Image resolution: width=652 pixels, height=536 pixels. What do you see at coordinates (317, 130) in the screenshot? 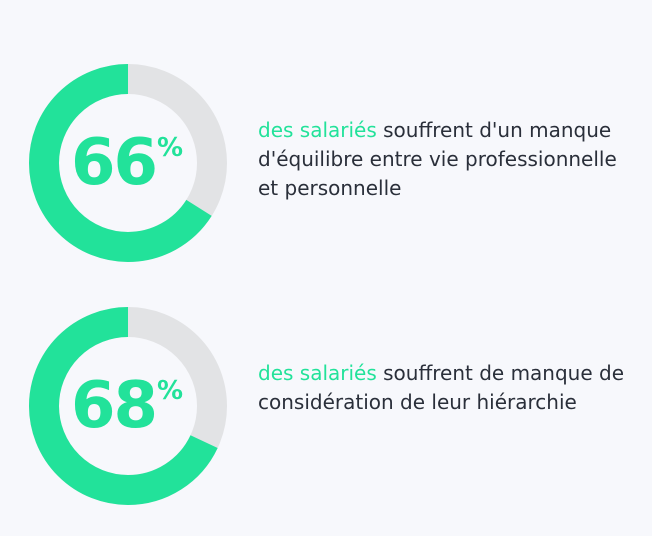
I see `caption-highlight-1: des salariés` at bounding box center [317, 130].